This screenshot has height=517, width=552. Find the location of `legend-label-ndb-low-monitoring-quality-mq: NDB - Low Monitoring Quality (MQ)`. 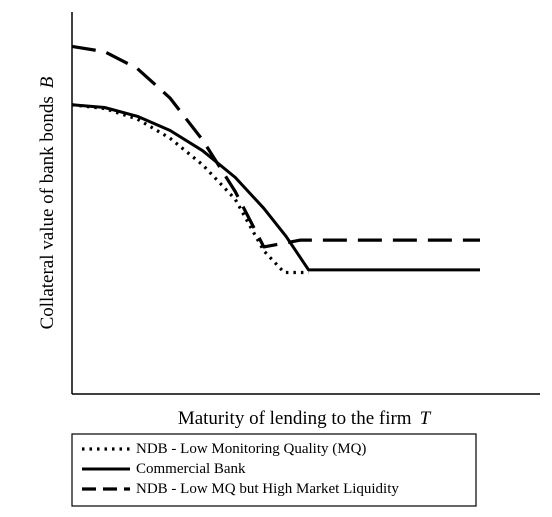

legend-label-ndb-low-monitoring-quality-mq: NDB - Low Monitoring Quality (MQ) is located at coordinates (251, 449).